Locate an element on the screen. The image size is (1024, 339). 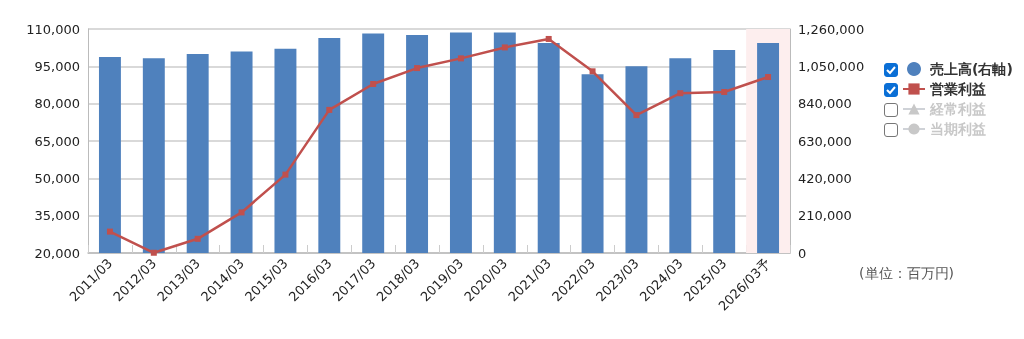
legend-label: 売上高(右軸) is located at coordinates (971, 69).